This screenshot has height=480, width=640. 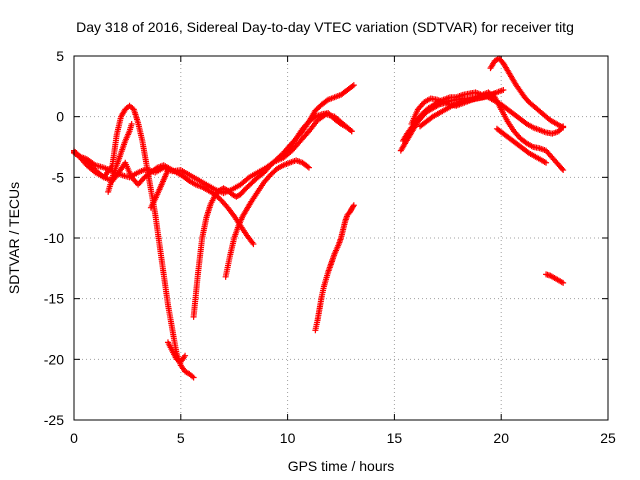 What do you see at coordinates (60, 56) in the screenshot?
I see `y-tick-label: 5` at bounding box center [60, 56].